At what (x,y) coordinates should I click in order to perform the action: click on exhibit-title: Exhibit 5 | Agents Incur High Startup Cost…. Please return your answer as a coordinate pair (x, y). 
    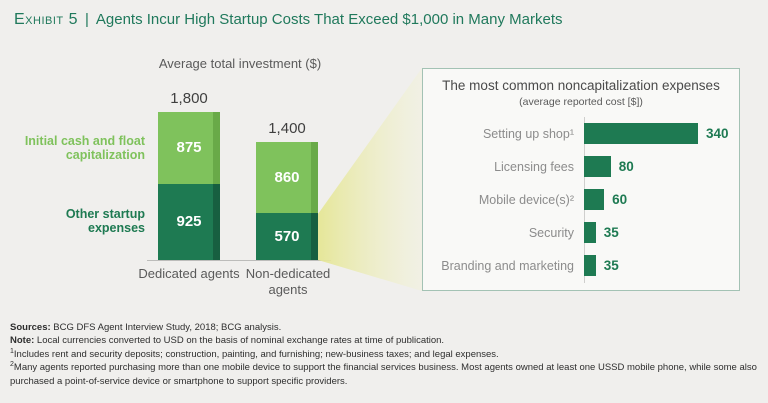
    Looking at the image, I should click on (288, 20).